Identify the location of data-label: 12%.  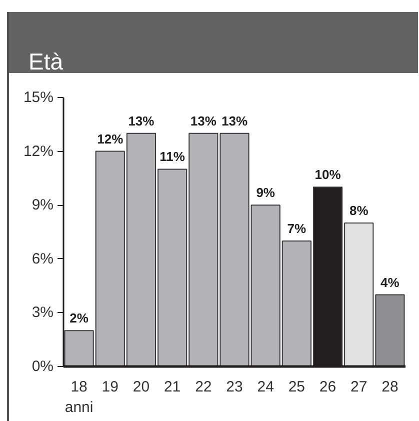
(110, 138).